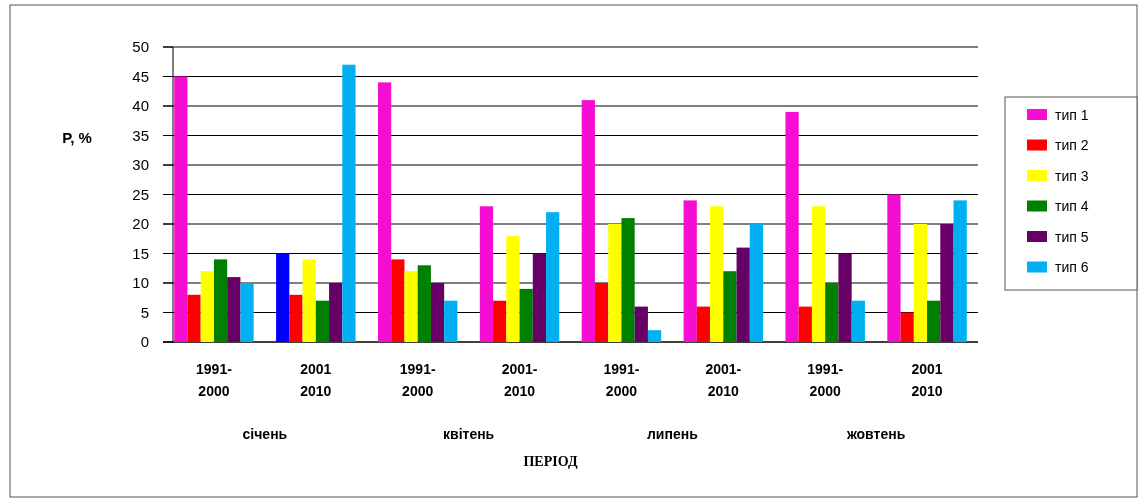 This screenshot has height=504, width=1140. What do you see at coordinates (140, 76) in the screenshot?
I see `y-tick-label: 45` at bounding box center [140, 76].